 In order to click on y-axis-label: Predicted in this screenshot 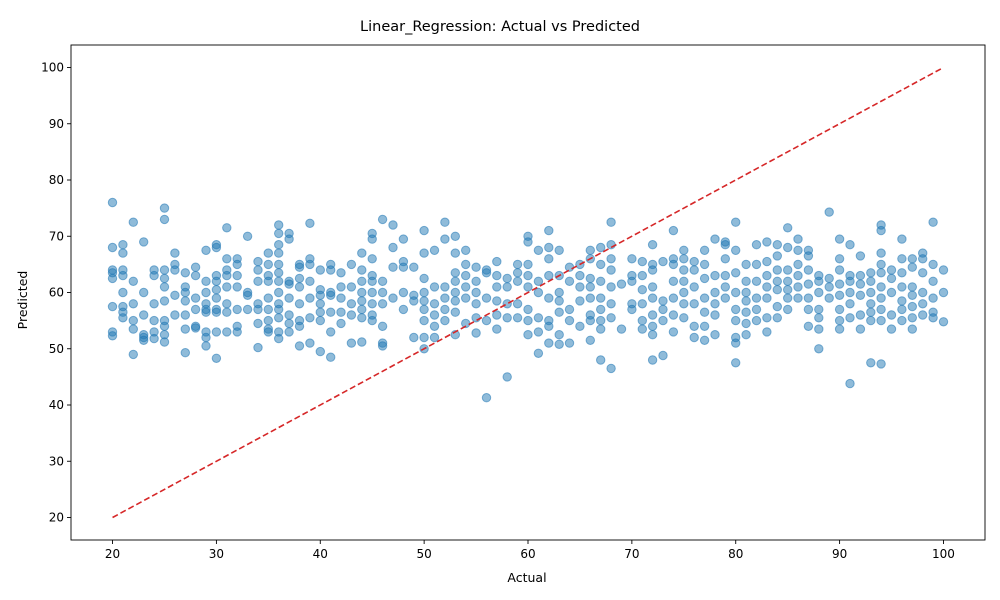, I will do `click(22, 300)`.